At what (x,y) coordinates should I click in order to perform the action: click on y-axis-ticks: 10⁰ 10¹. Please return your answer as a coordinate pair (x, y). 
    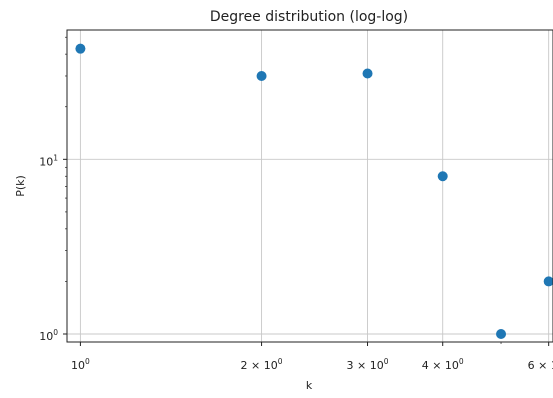
    Looking at the image, I should click on (53, 189).